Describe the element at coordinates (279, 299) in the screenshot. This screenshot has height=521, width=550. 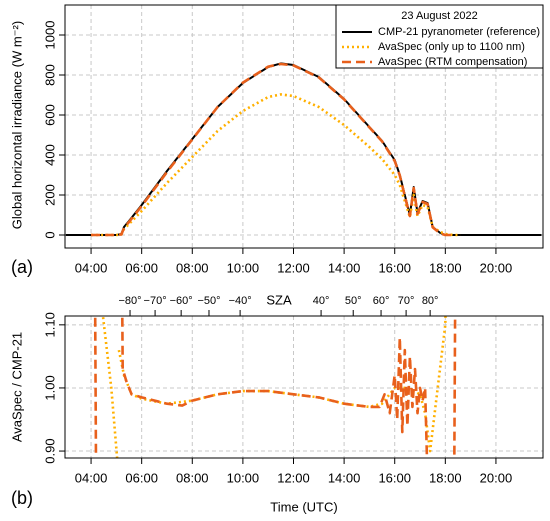
I see `x2-axis-label: SZA` at that location.